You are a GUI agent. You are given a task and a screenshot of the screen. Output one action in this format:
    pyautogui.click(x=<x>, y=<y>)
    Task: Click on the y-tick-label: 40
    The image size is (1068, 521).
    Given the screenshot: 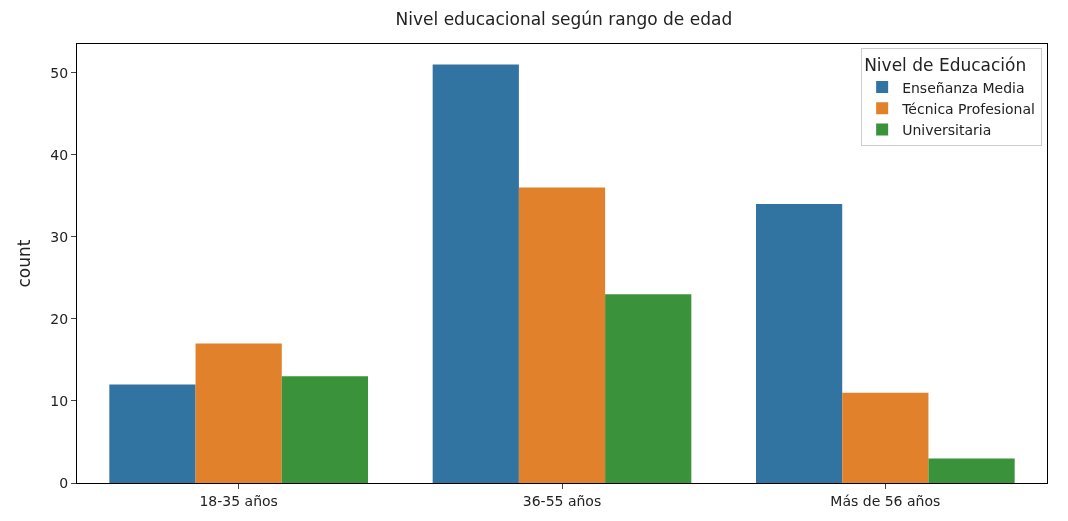 What is the action you would take?
    pyautogui.click(x=59, y=154)
    